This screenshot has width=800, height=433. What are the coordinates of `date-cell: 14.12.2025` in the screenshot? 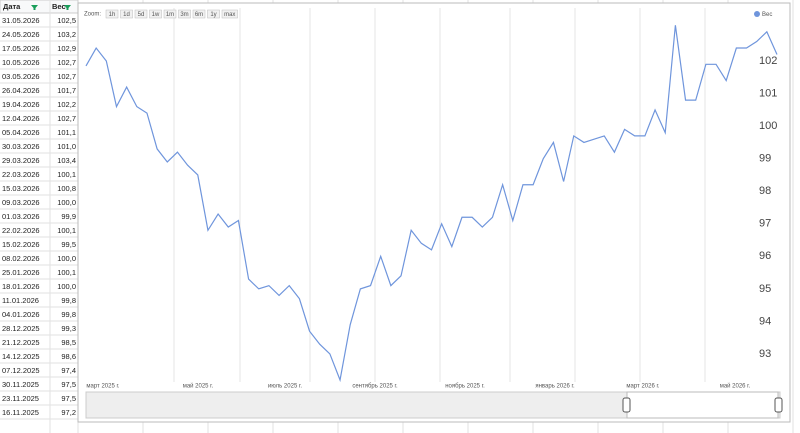 It's located at (21, 356).